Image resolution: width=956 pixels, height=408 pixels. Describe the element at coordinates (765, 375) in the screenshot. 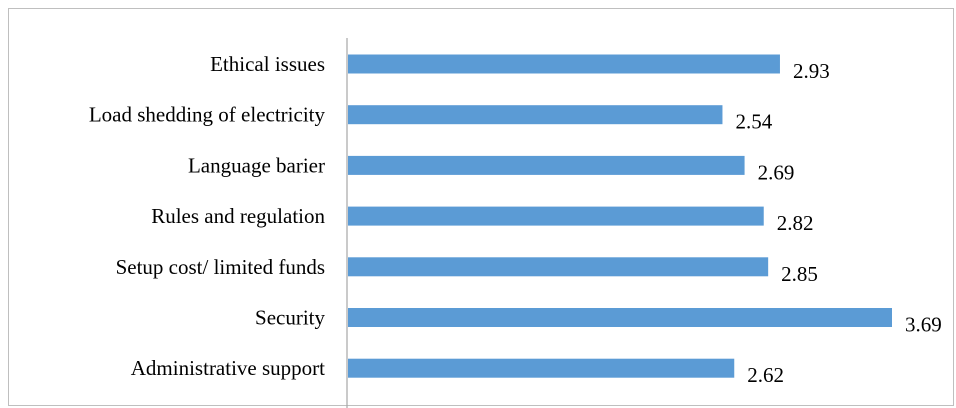

I see `value-label: 2.62` at that location.